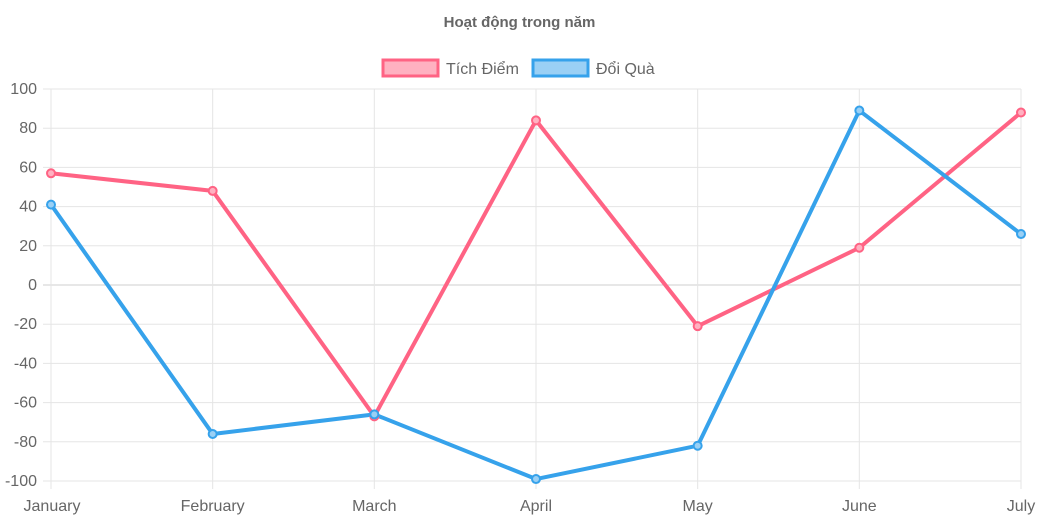 This screenshot has height=519, width=1039. What do you see at coordinates (482, 69) in the screenshot?
I see `legend-label: Tích Điểm` at bounding box center [482, 69].